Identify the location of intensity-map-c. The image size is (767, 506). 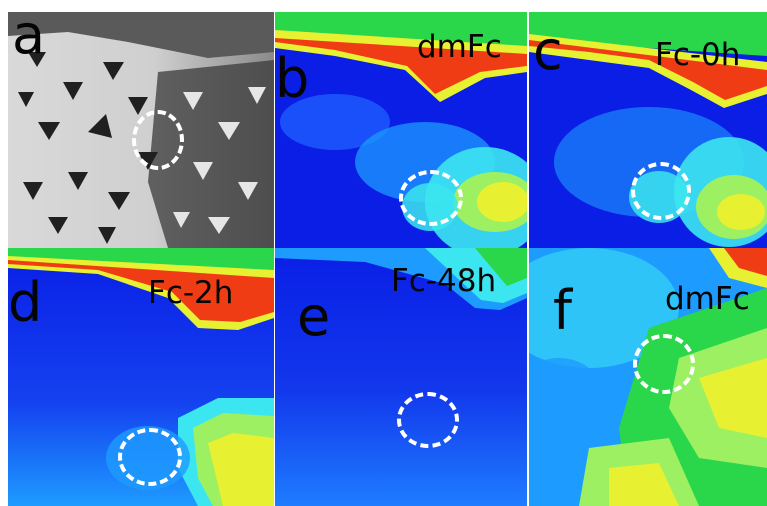
(648, 130).